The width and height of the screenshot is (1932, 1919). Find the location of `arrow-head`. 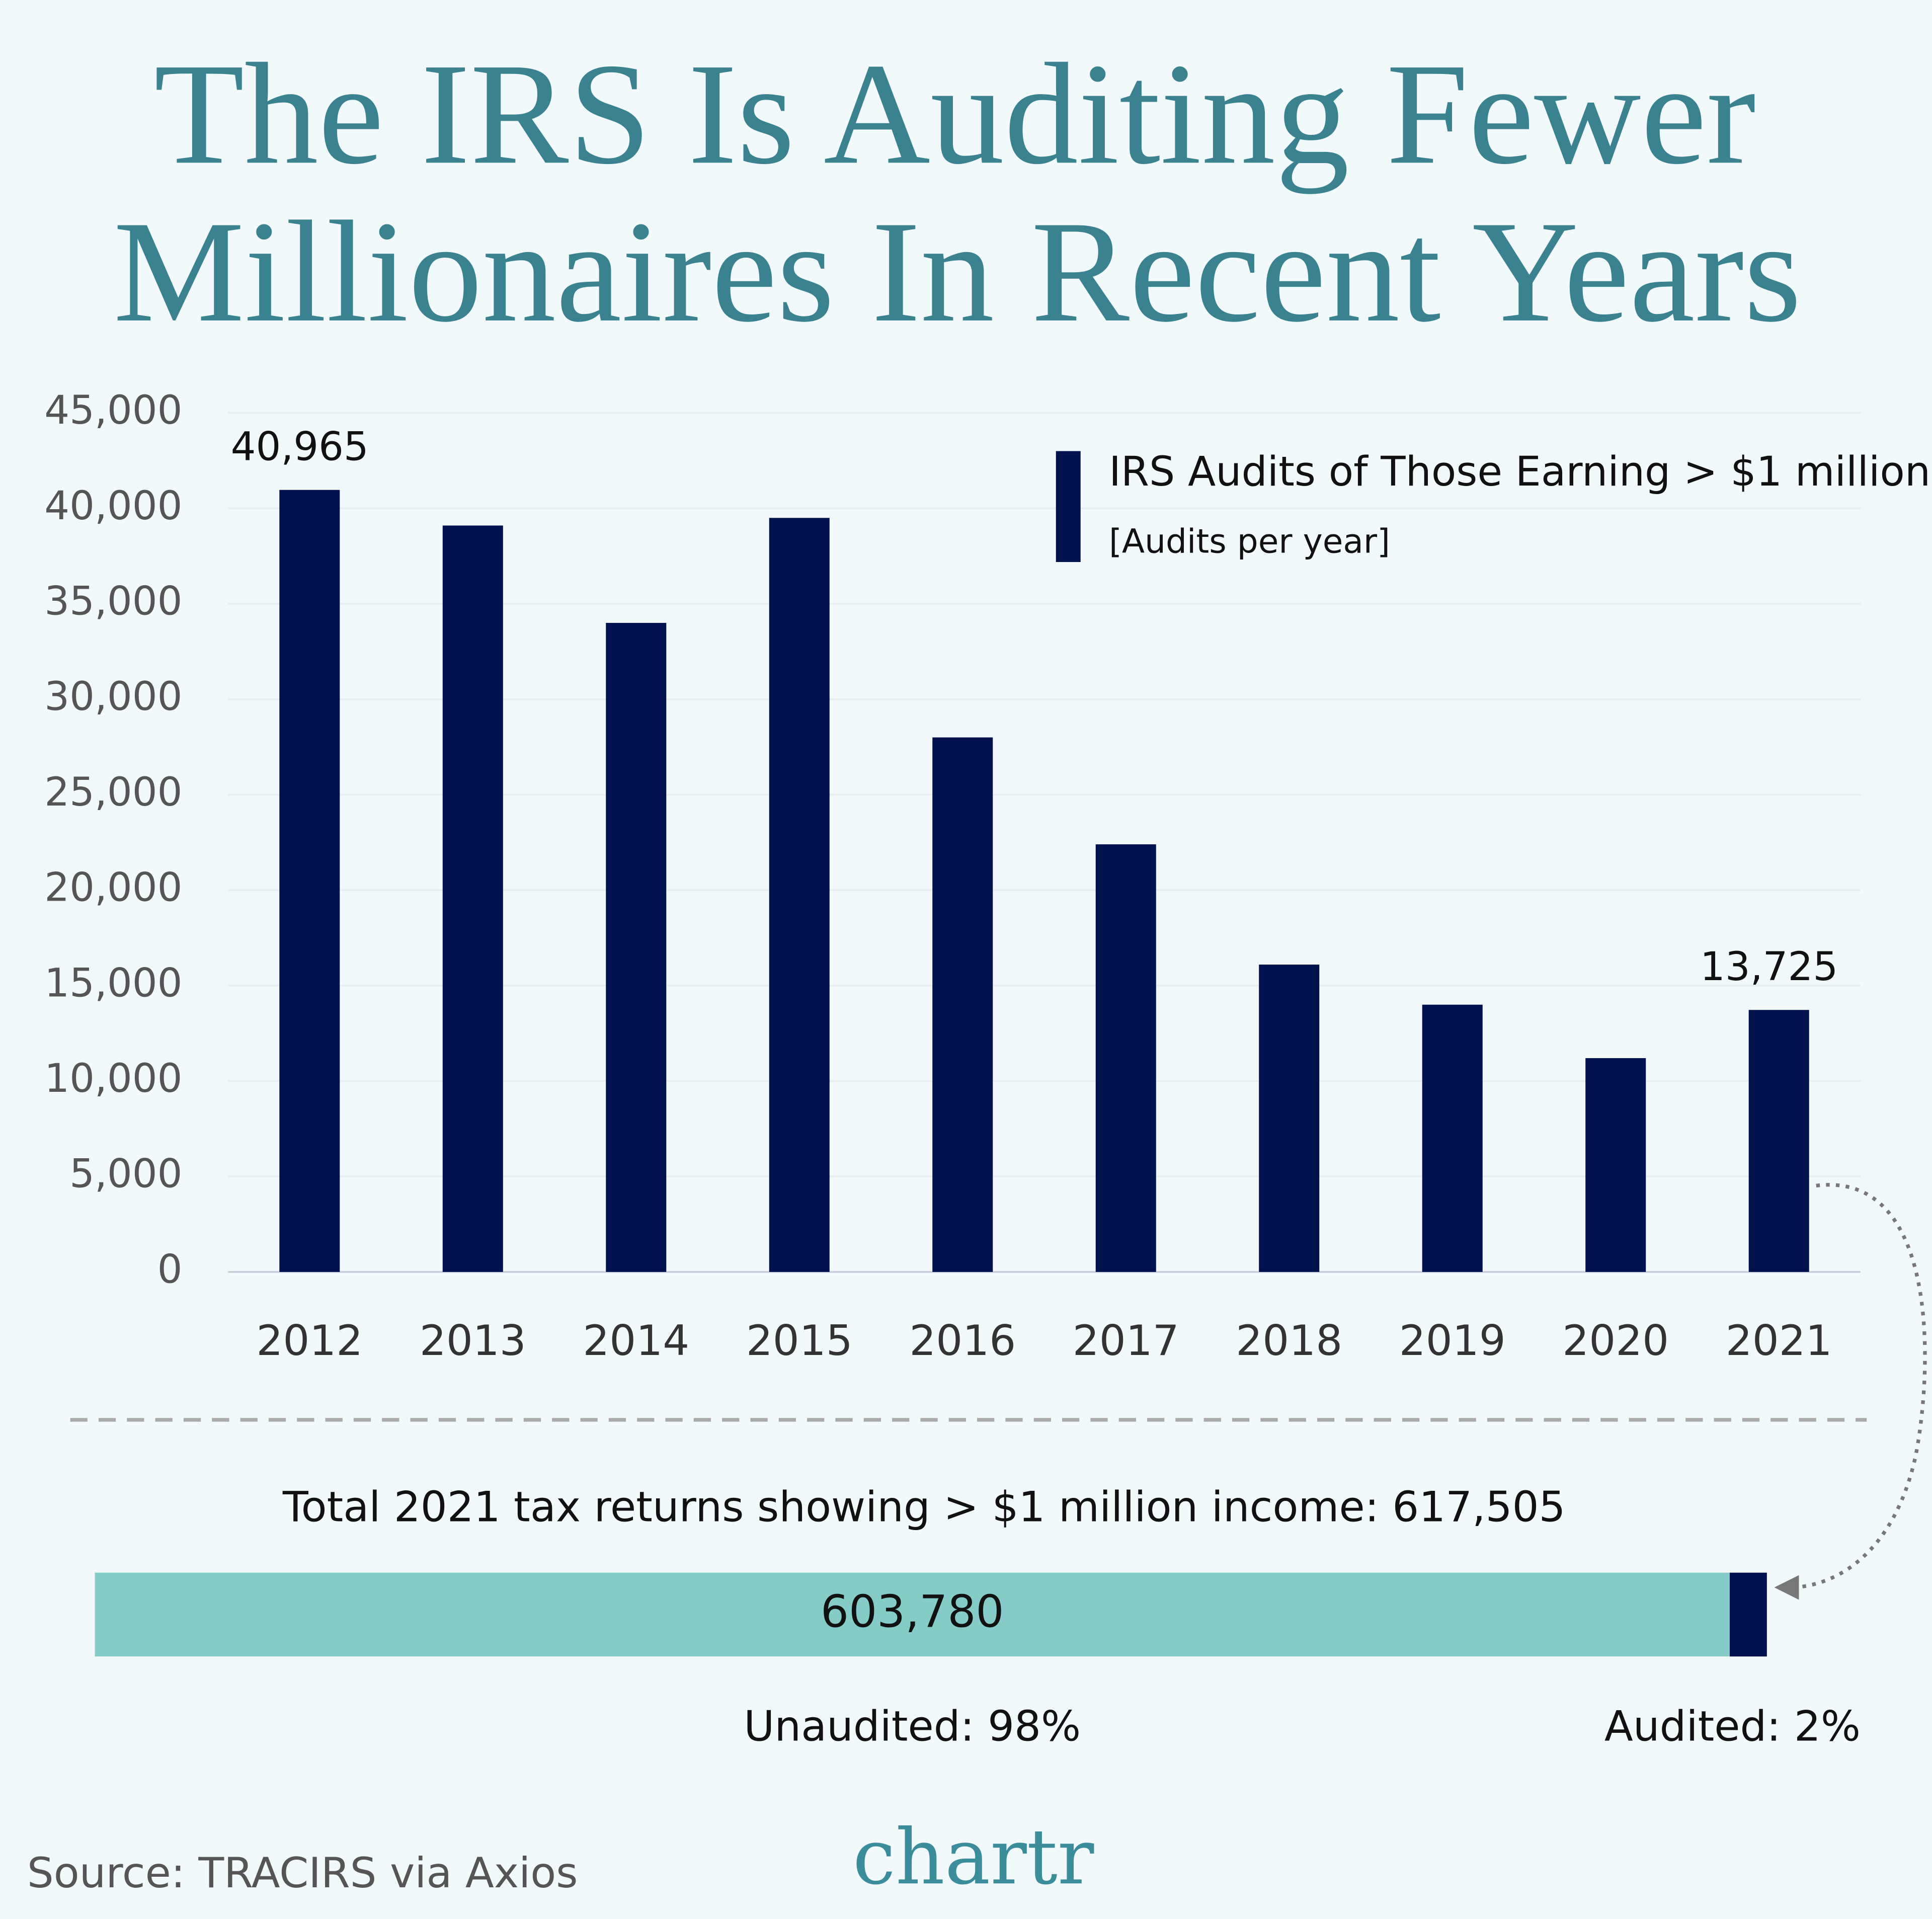

arrow-head is located at coordinates (1787, 1587).